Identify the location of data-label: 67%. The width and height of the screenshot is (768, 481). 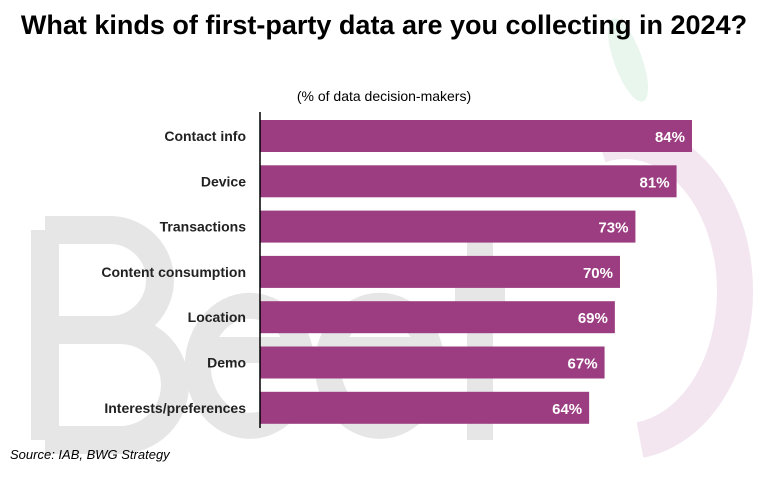
(583, 364).